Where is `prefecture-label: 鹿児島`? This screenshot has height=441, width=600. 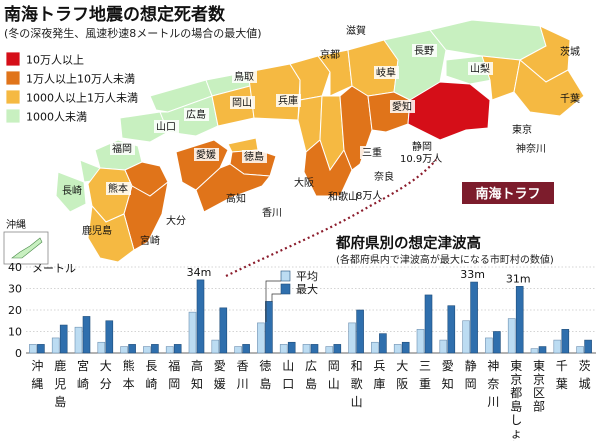
prefecture-label: 鹿児島 is located at coordinates (97, 230).